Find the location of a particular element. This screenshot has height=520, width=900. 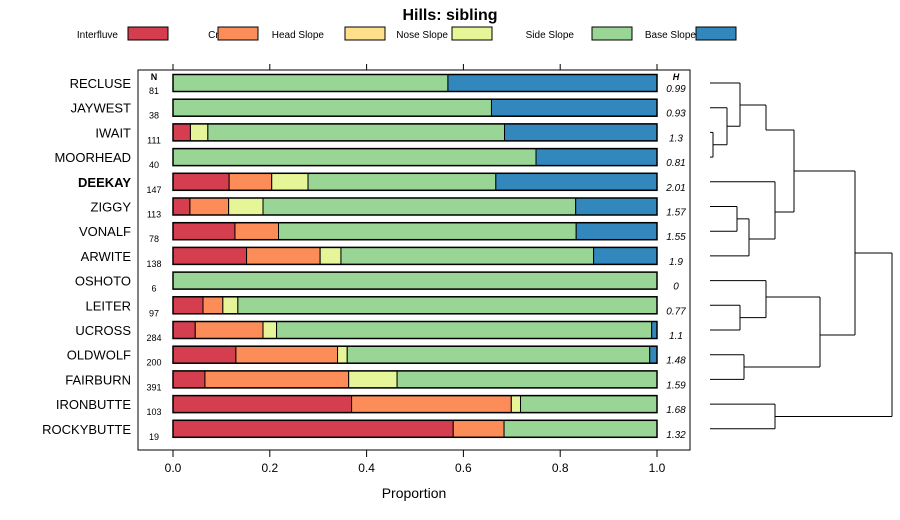

top-axis-ticks is located at coordinates (415, 67).